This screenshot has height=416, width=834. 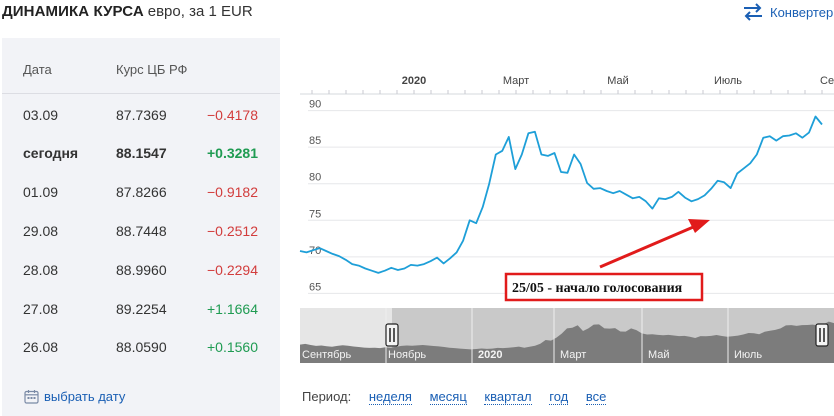 I want to click on calendar-icon, so click(x=31, y=397).